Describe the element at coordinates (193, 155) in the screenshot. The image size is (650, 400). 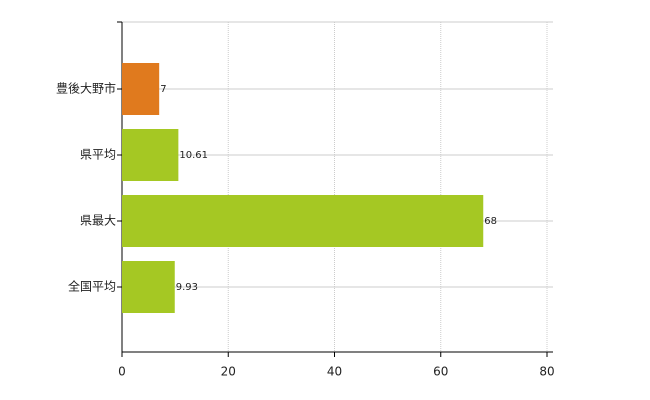
I see `value-label: 10.61` at that location.